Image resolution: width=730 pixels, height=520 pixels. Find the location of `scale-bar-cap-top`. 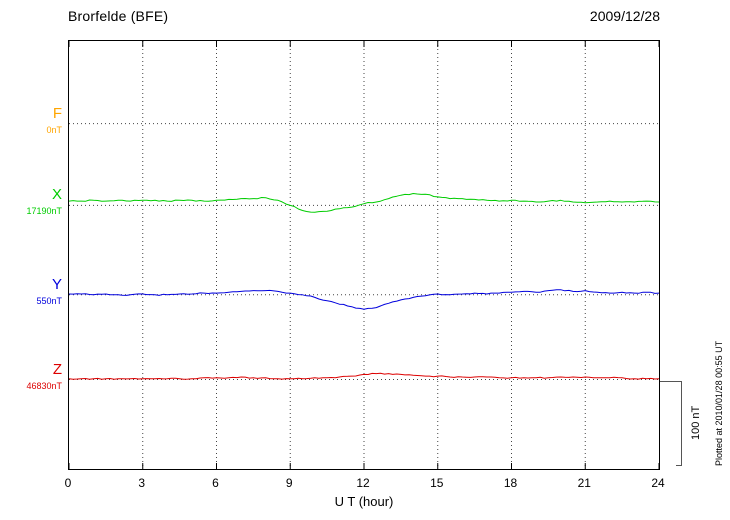

scale-bar-cap-top is located at coordinates (679, 381).